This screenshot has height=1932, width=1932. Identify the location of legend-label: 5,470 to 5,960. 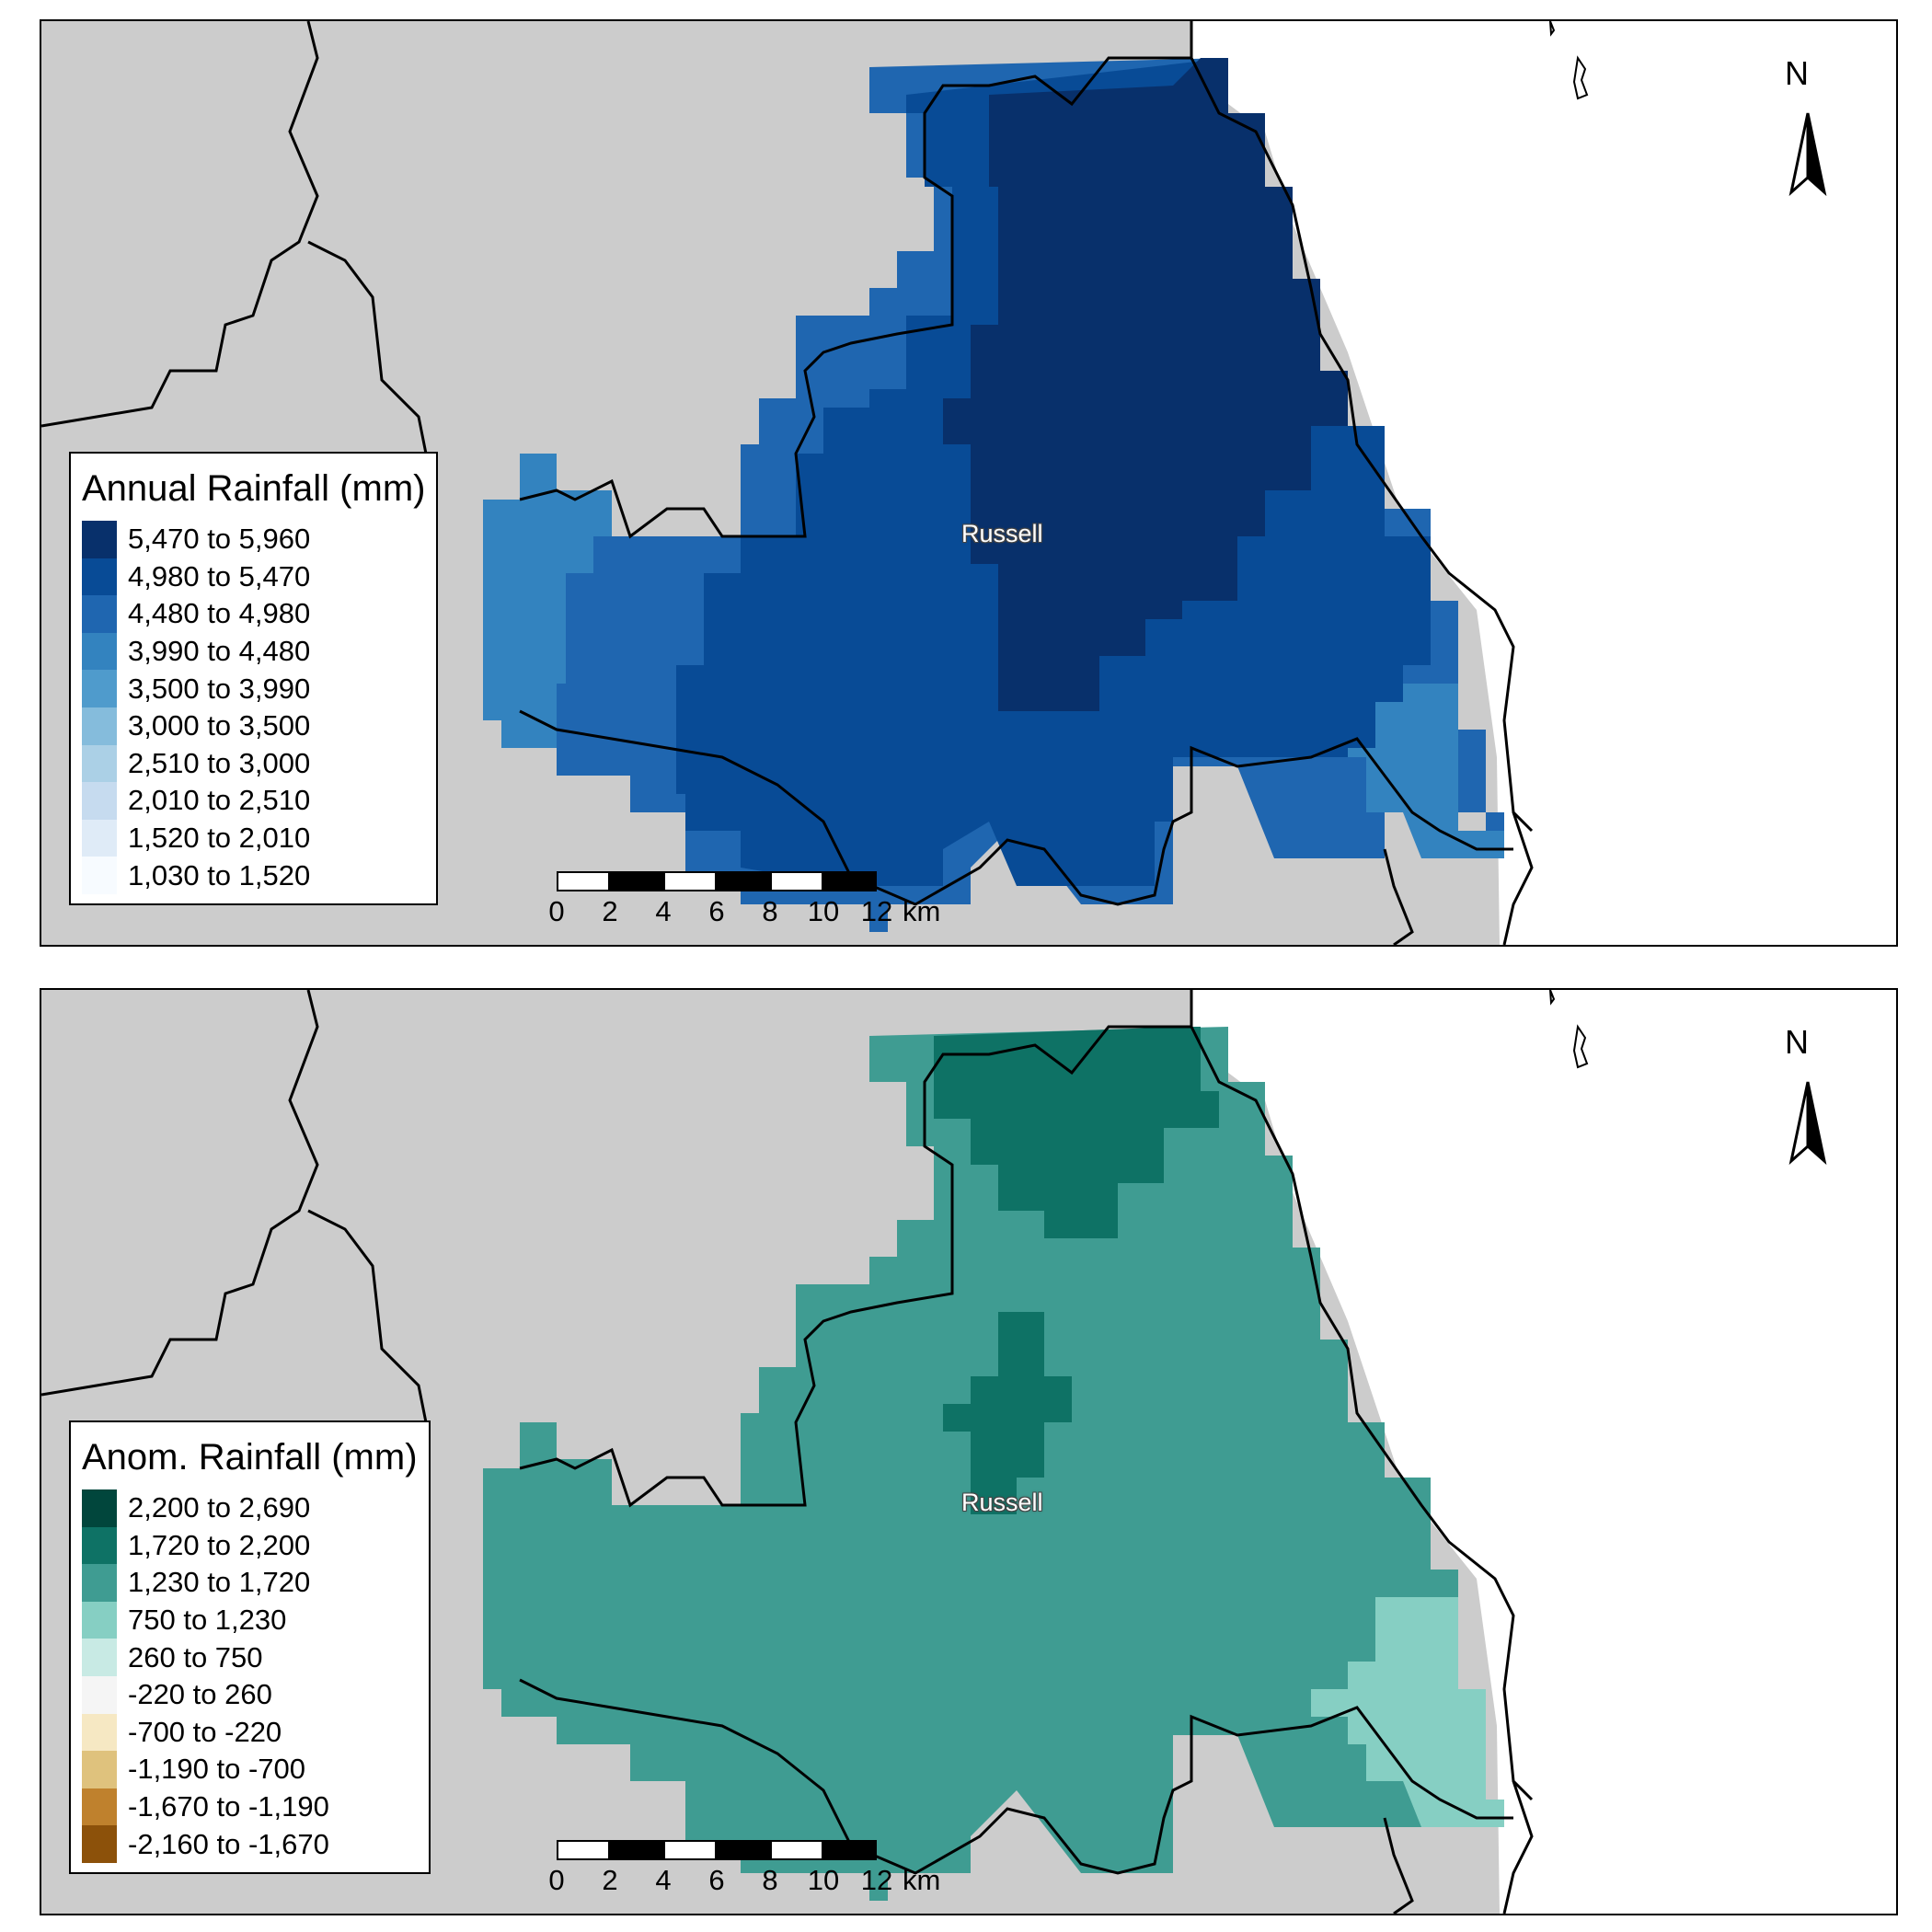
(219, 539).